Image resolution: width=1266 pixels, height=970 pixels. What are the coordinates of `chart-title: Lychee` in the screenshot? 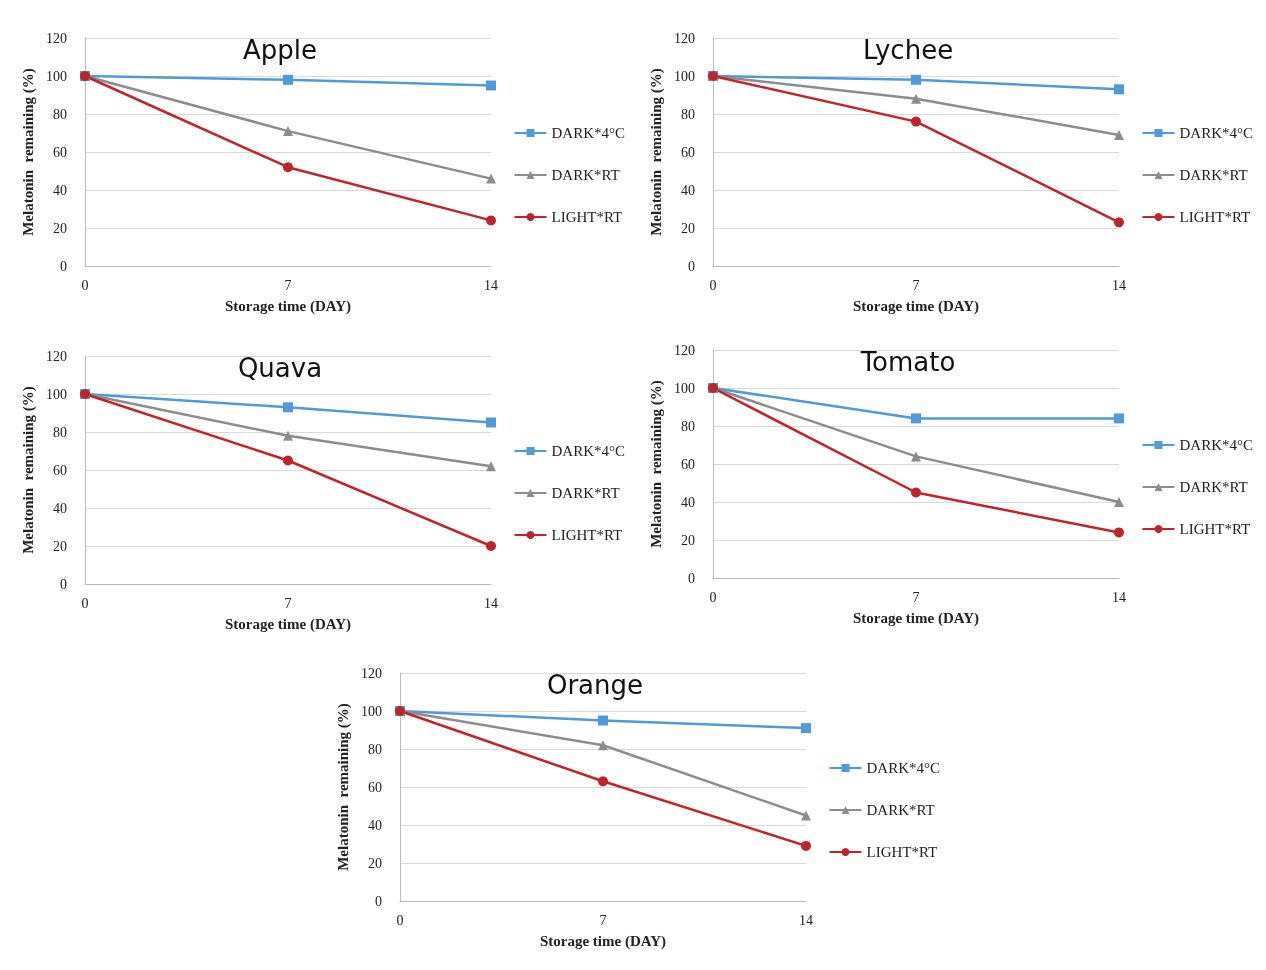 It's located at (908, 50).